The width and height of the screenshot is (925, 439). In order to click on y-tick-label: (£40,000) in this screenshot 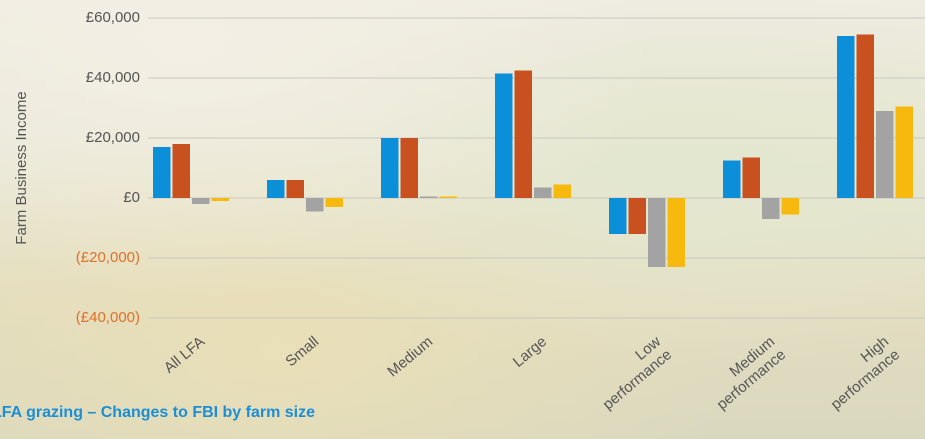, I will do `click(108, 317)`.